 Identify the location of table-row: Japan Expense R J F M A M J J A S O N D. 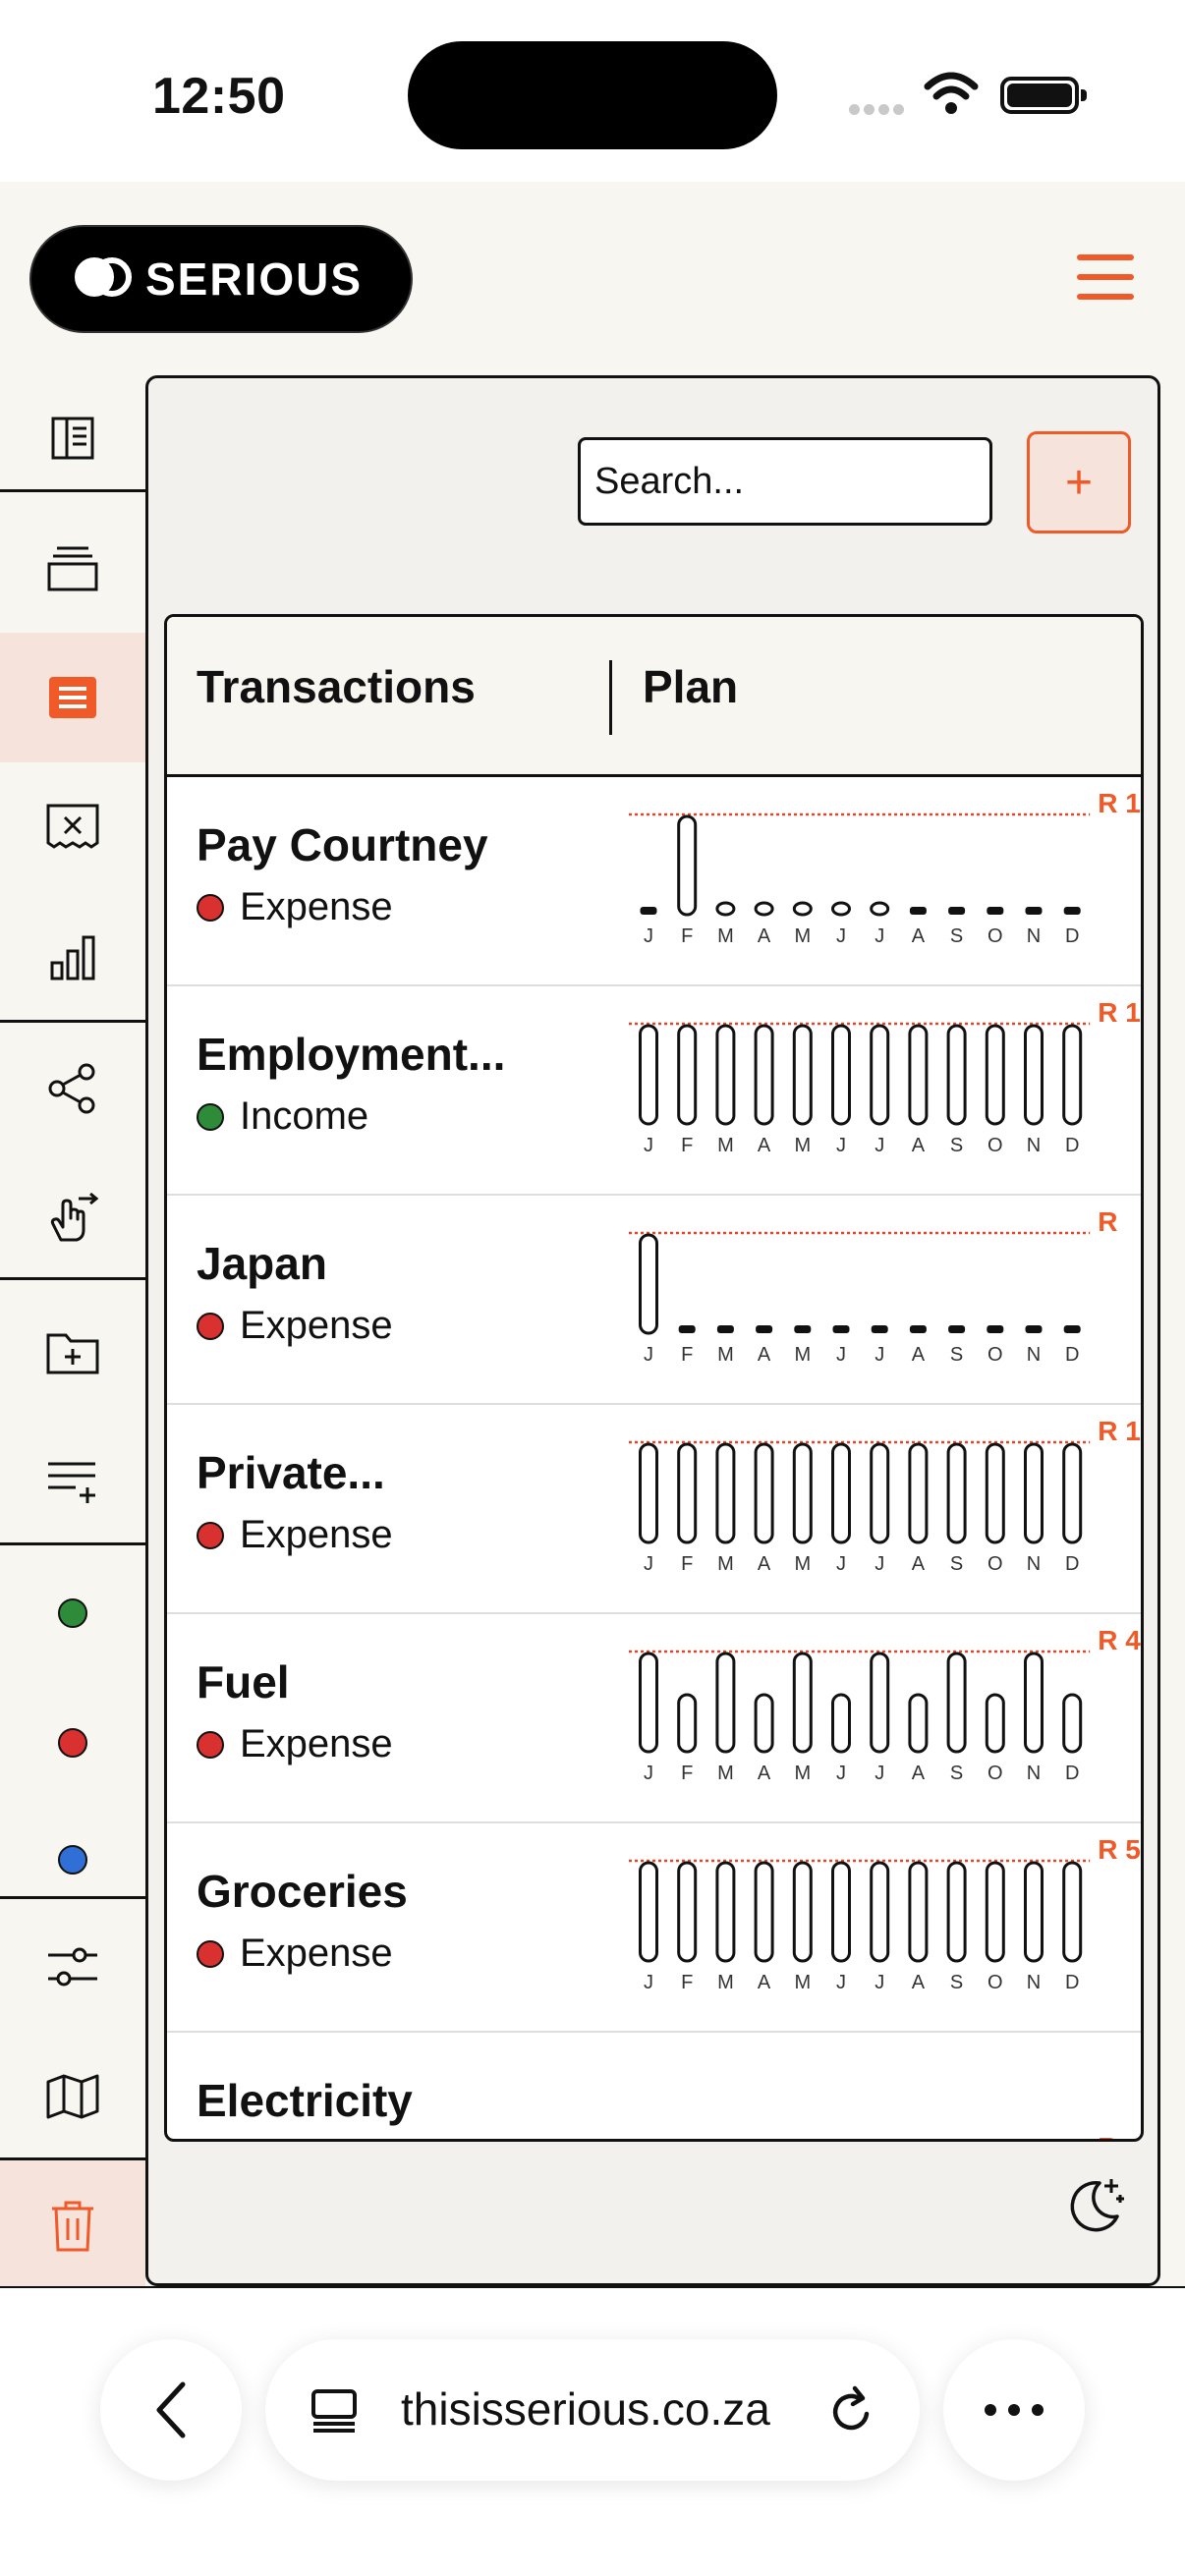
(654, 1300).